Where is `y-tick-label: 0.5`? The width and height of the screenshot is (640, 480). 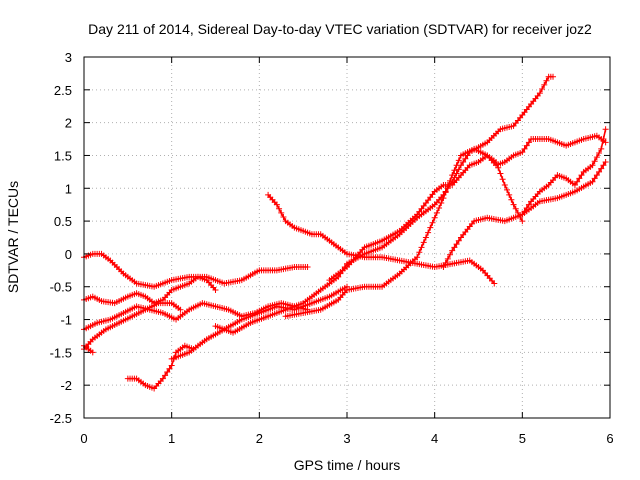
y-tick-label: 0.5 is located at coordinates (63, 221).